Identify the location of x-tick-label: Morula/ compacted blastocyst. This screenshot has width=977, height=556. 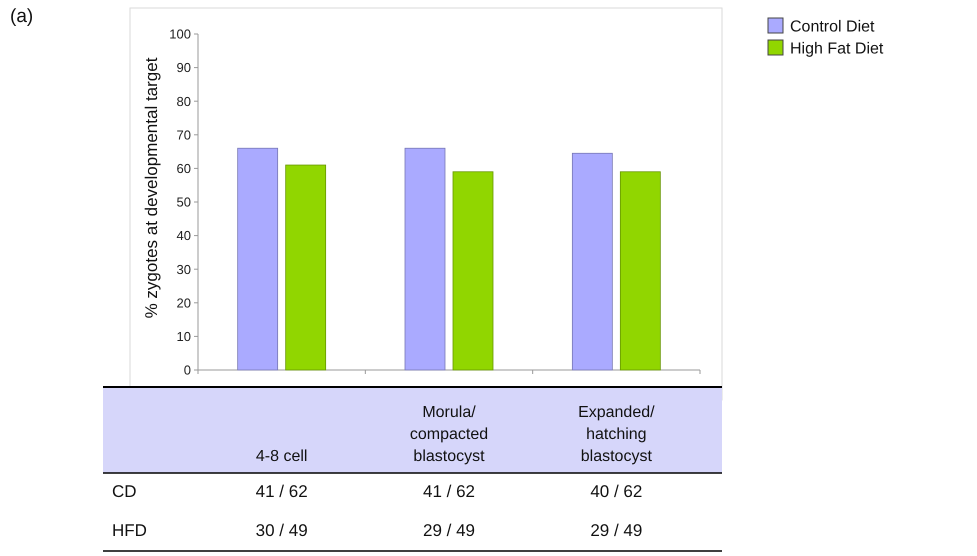
(449, 434).